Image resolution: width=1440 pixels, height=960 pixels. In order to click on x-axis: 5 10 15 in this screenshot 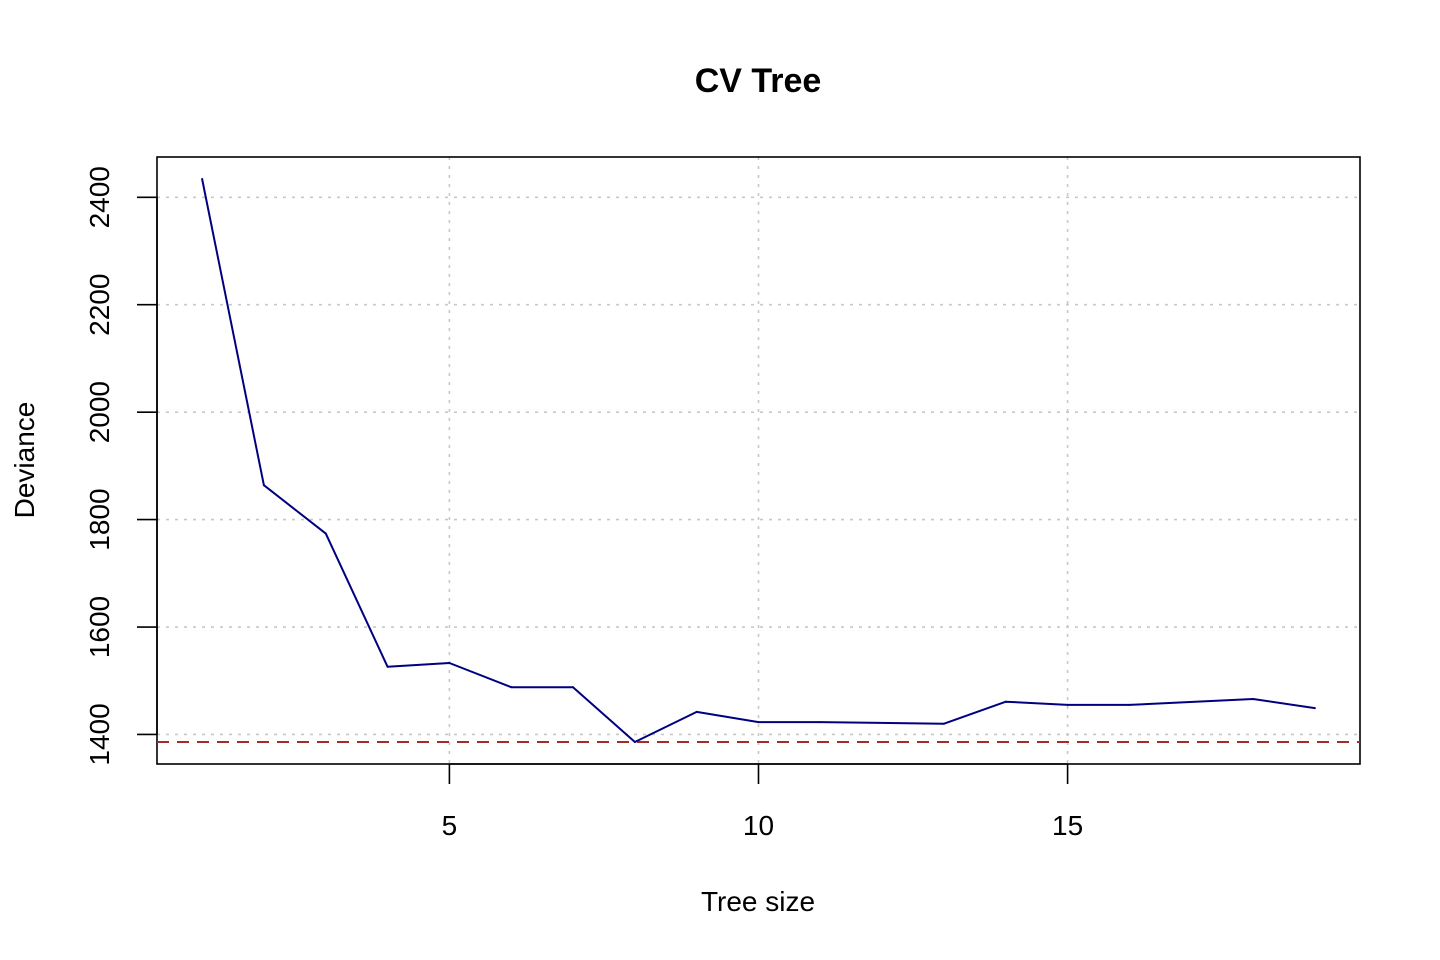, I will do `click(762, 802)`.